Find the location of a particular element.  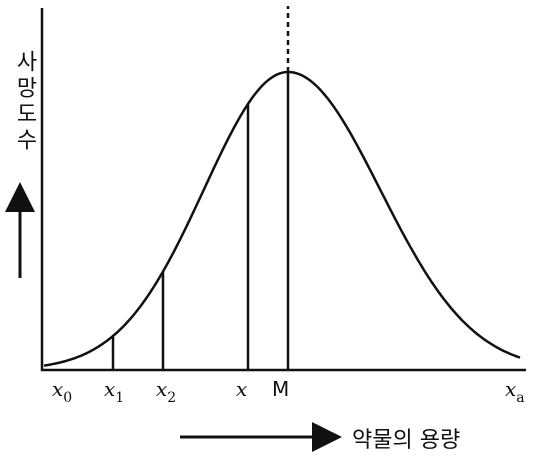

x-label: x0 is located at coordinates (62, 391).